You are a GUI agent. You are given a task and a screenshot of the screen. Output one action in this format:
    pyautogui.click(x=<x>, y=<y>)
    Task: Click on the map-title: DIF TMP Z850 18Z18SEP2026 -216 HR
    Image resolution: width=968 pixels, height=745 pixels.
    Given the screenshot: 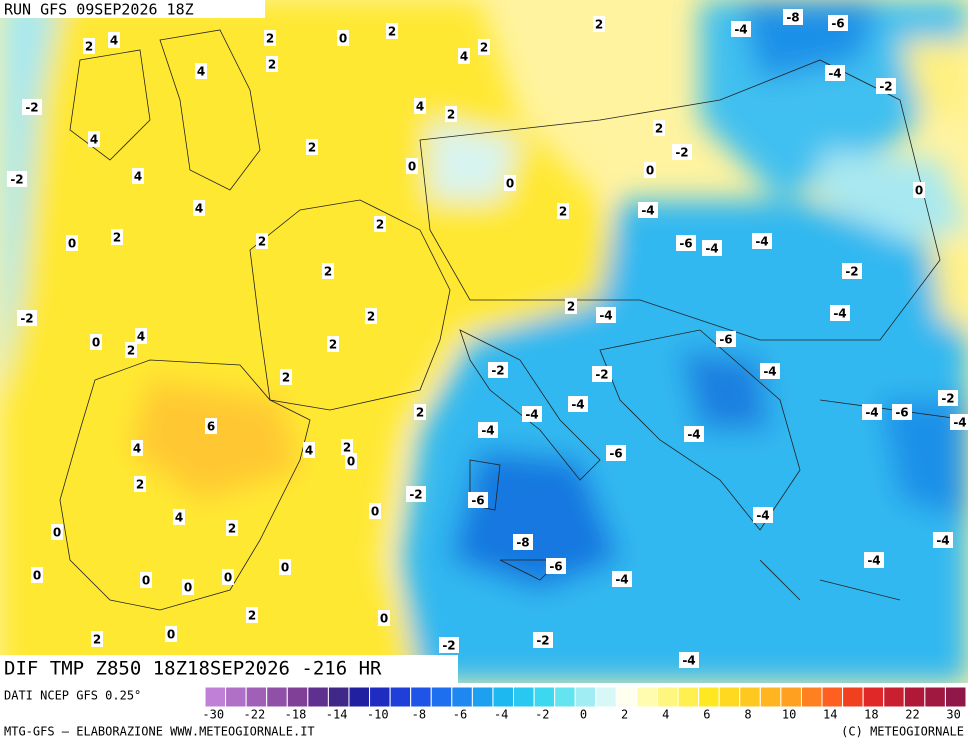 What is the action you would take?
    pyautogui.click(x=193, y=669)
    